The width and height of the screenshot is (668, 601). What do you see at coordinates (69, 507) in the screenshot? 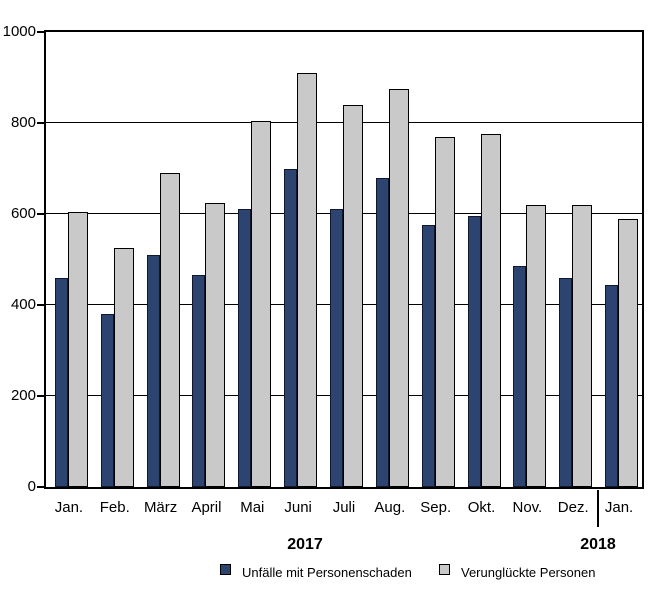
I see `x-tick-label-0: Jan.` at bounding box center [69, 507].